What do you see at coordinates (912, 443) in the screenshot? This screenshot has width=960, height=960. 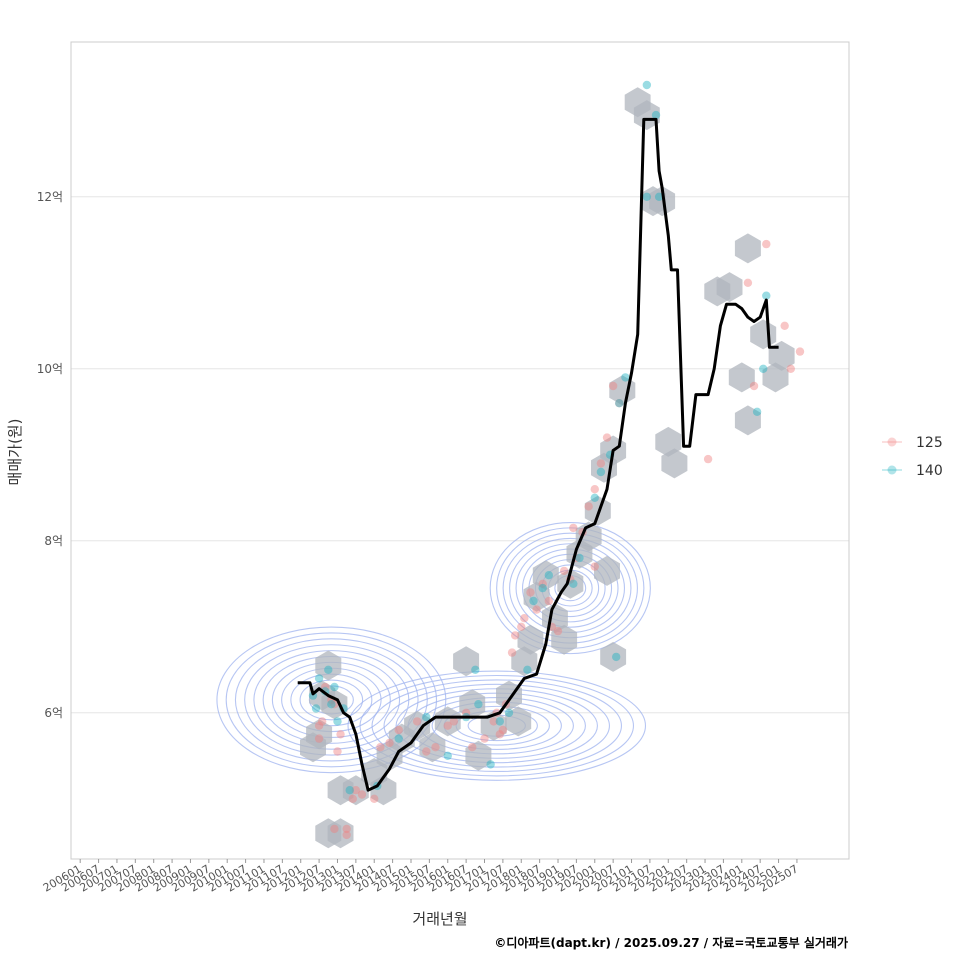 I see `legend-item-125: 125` at bounding box center [912, 443].